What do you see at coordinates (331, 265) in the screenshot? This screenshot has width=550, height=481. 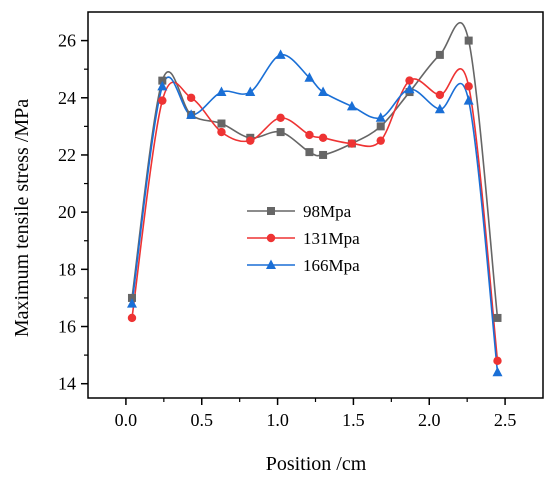 I see `legend-label: 166Mpa` at bounding box center [331, 265].